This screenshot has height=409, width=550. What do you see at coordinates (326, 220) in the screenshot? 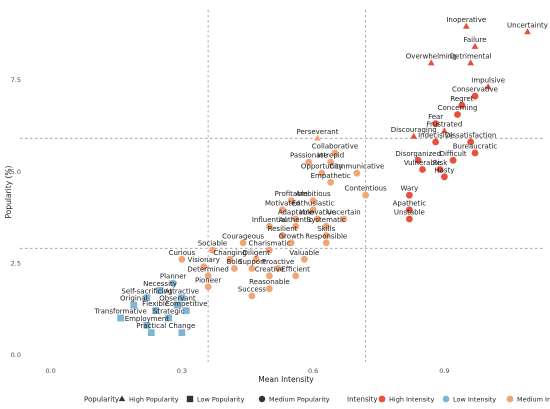
I see `point-label-systematic: Systematic` at bounding box center [326, 220].